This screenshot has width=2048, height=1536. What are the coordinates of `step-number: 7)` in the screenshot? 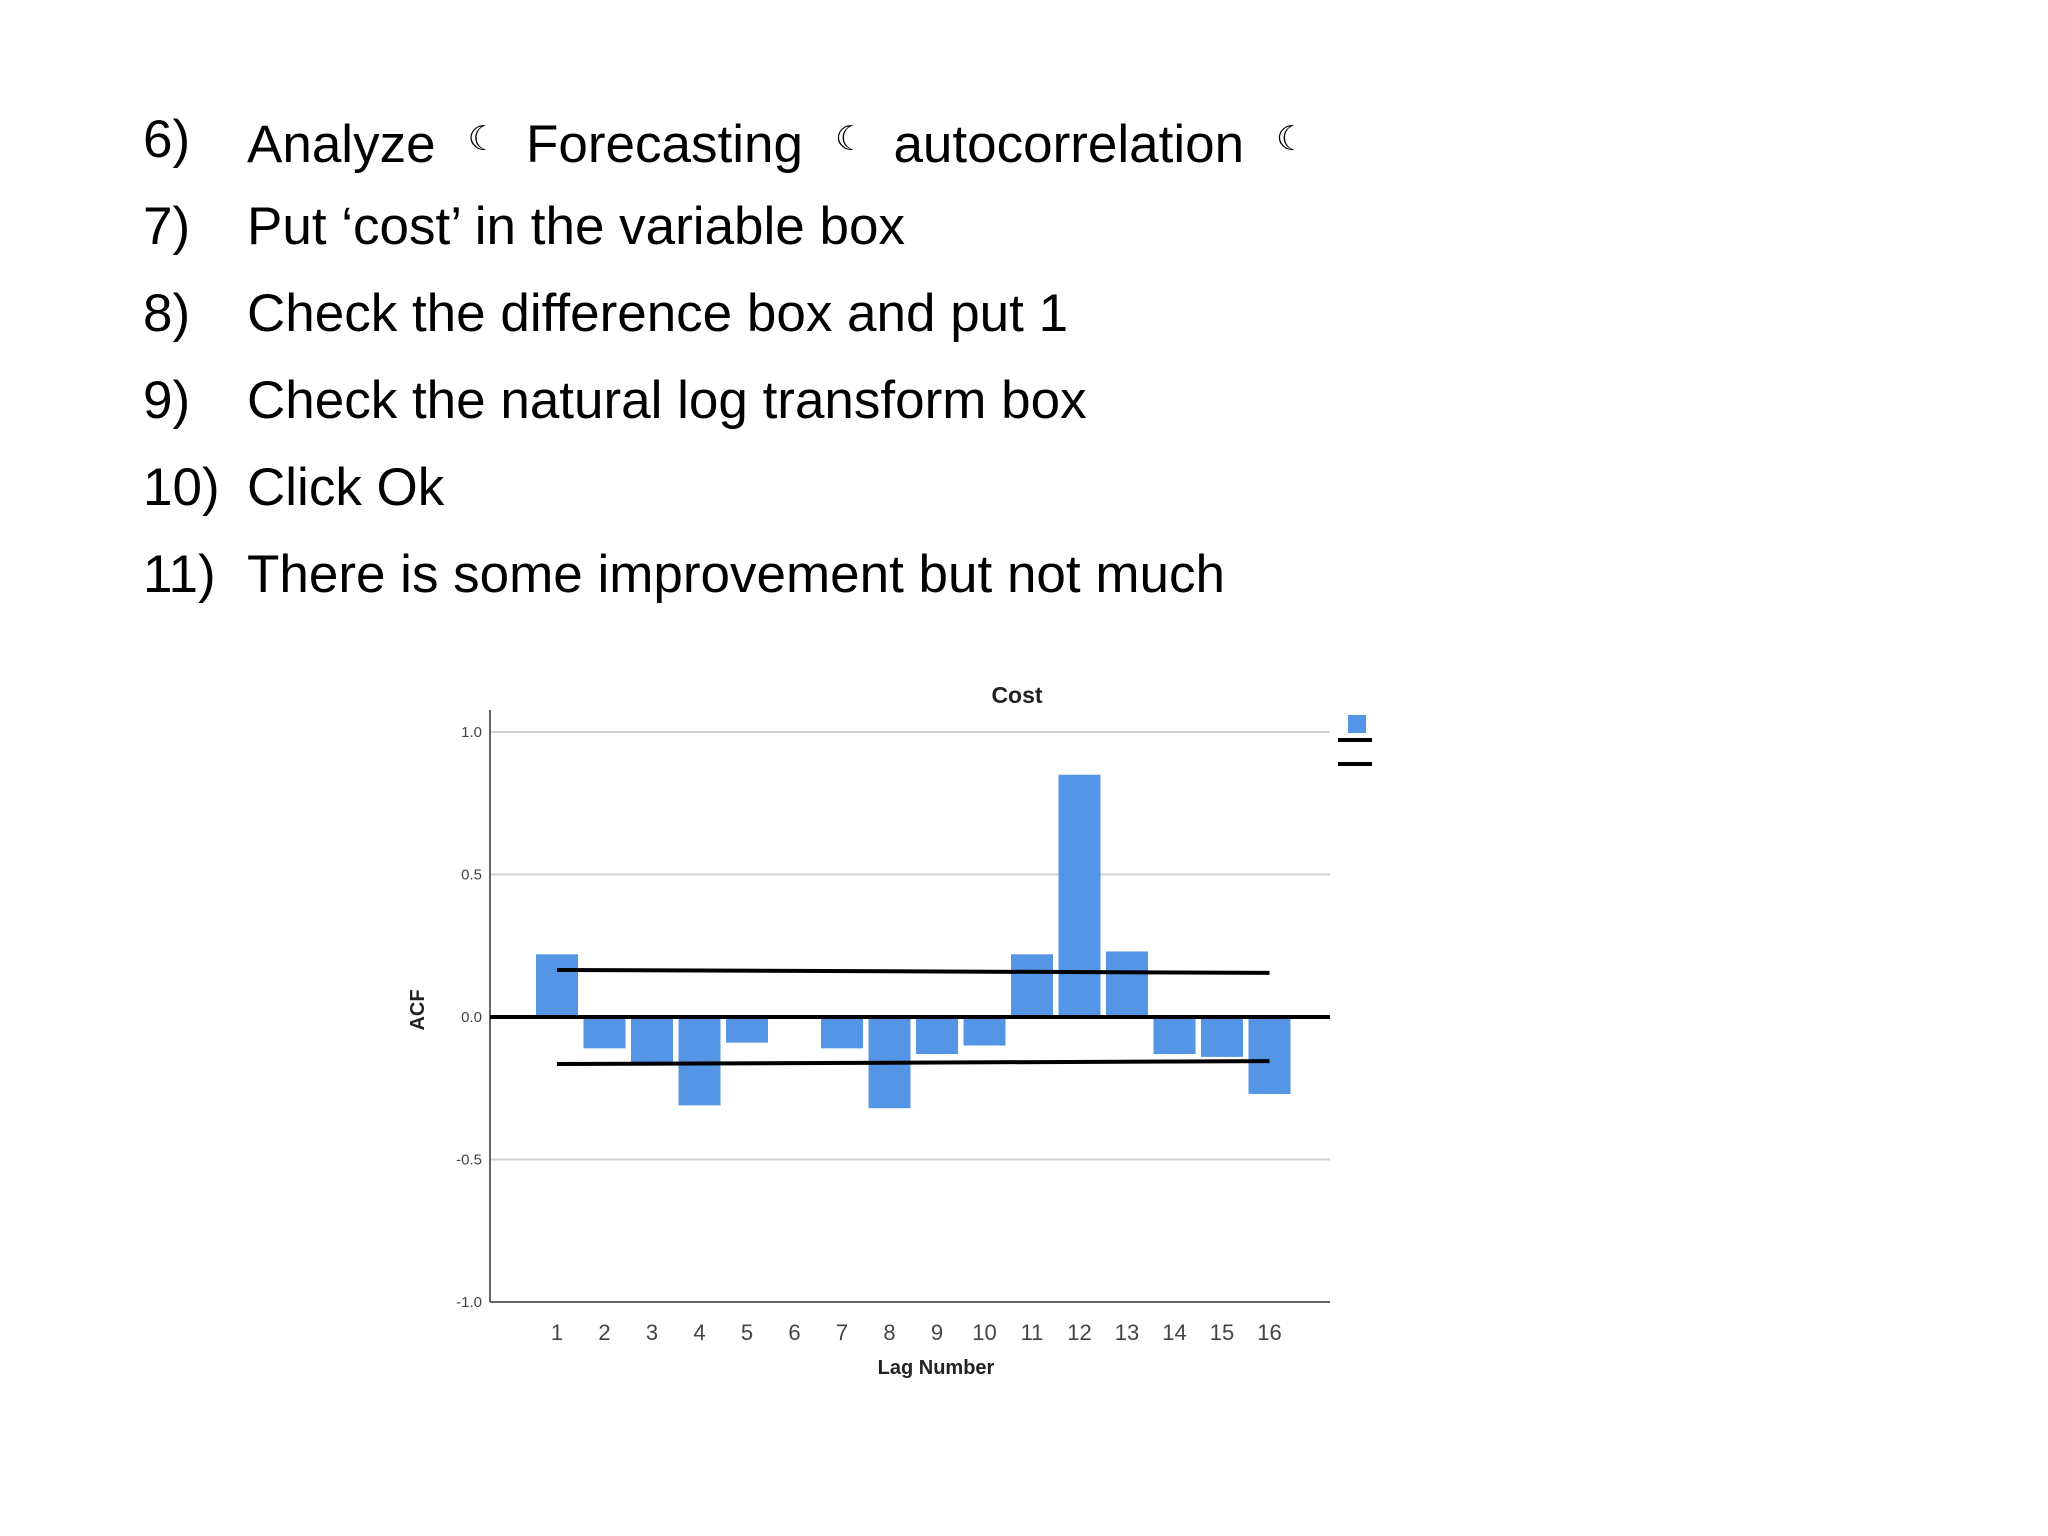 It's located at (167, 226).